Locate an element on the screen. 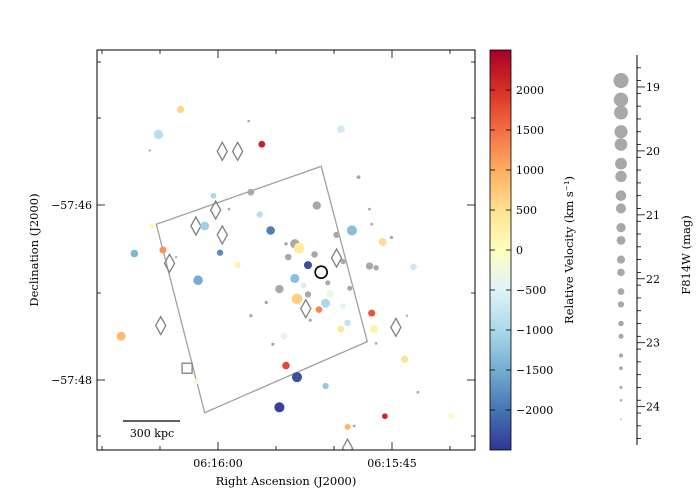 The height and width of the screenshot is (500, 700). x-tick-label: 06:15:45 is located at coordinates (391, 463).